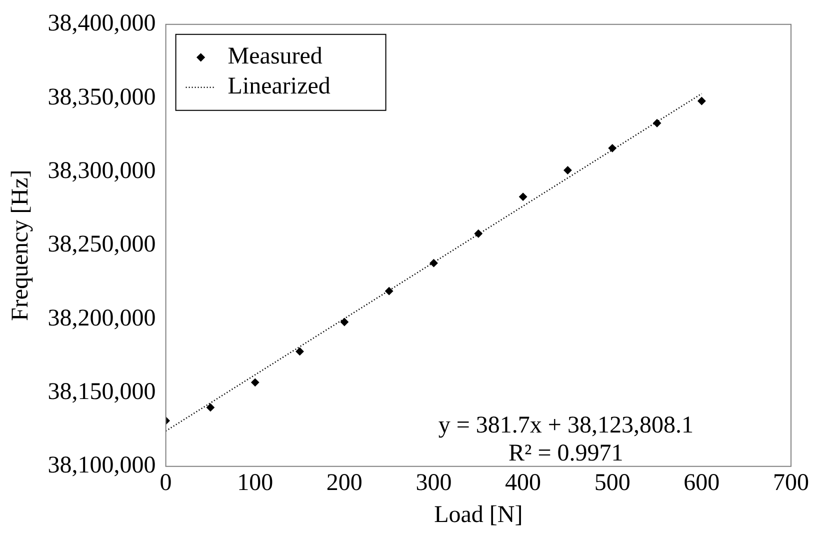 This screenshot has height=535, width=826. Describe the element at coordinates (434, 483) in the screenshot. I see `x-tick-label: 300` at that location.